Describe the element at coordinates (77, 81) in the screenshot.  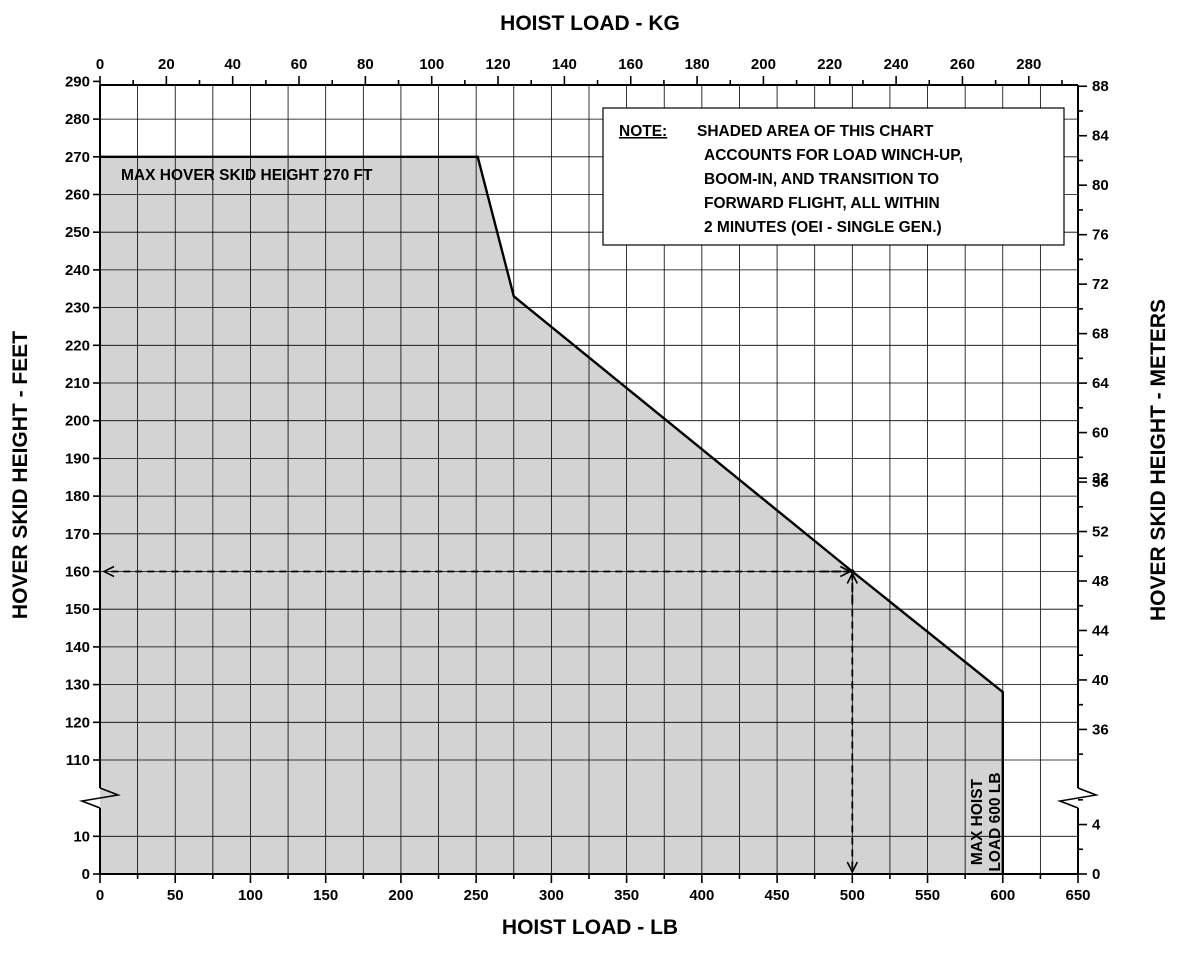
I see `y-ft-tick-label: 290` at that location.